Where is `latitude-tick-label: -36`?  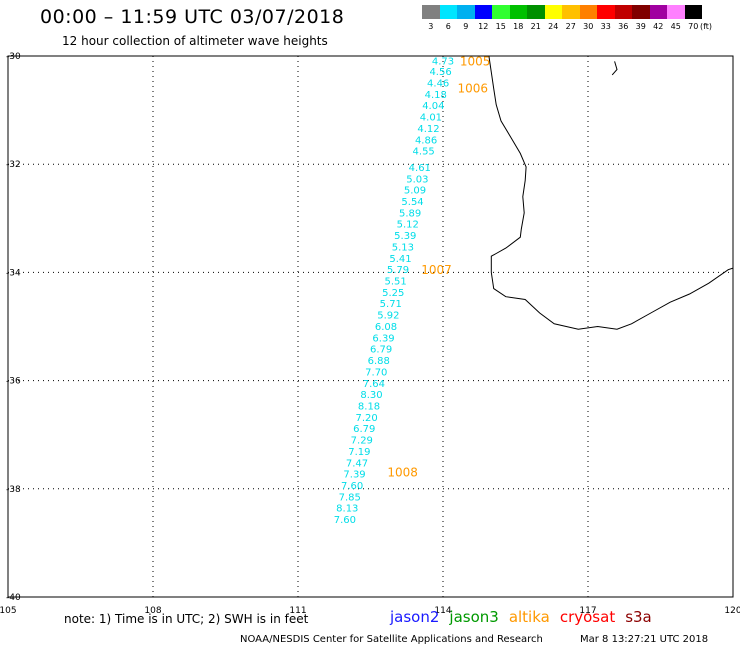 latitude-tick-label: -36 is located at coordinates (13, 382).